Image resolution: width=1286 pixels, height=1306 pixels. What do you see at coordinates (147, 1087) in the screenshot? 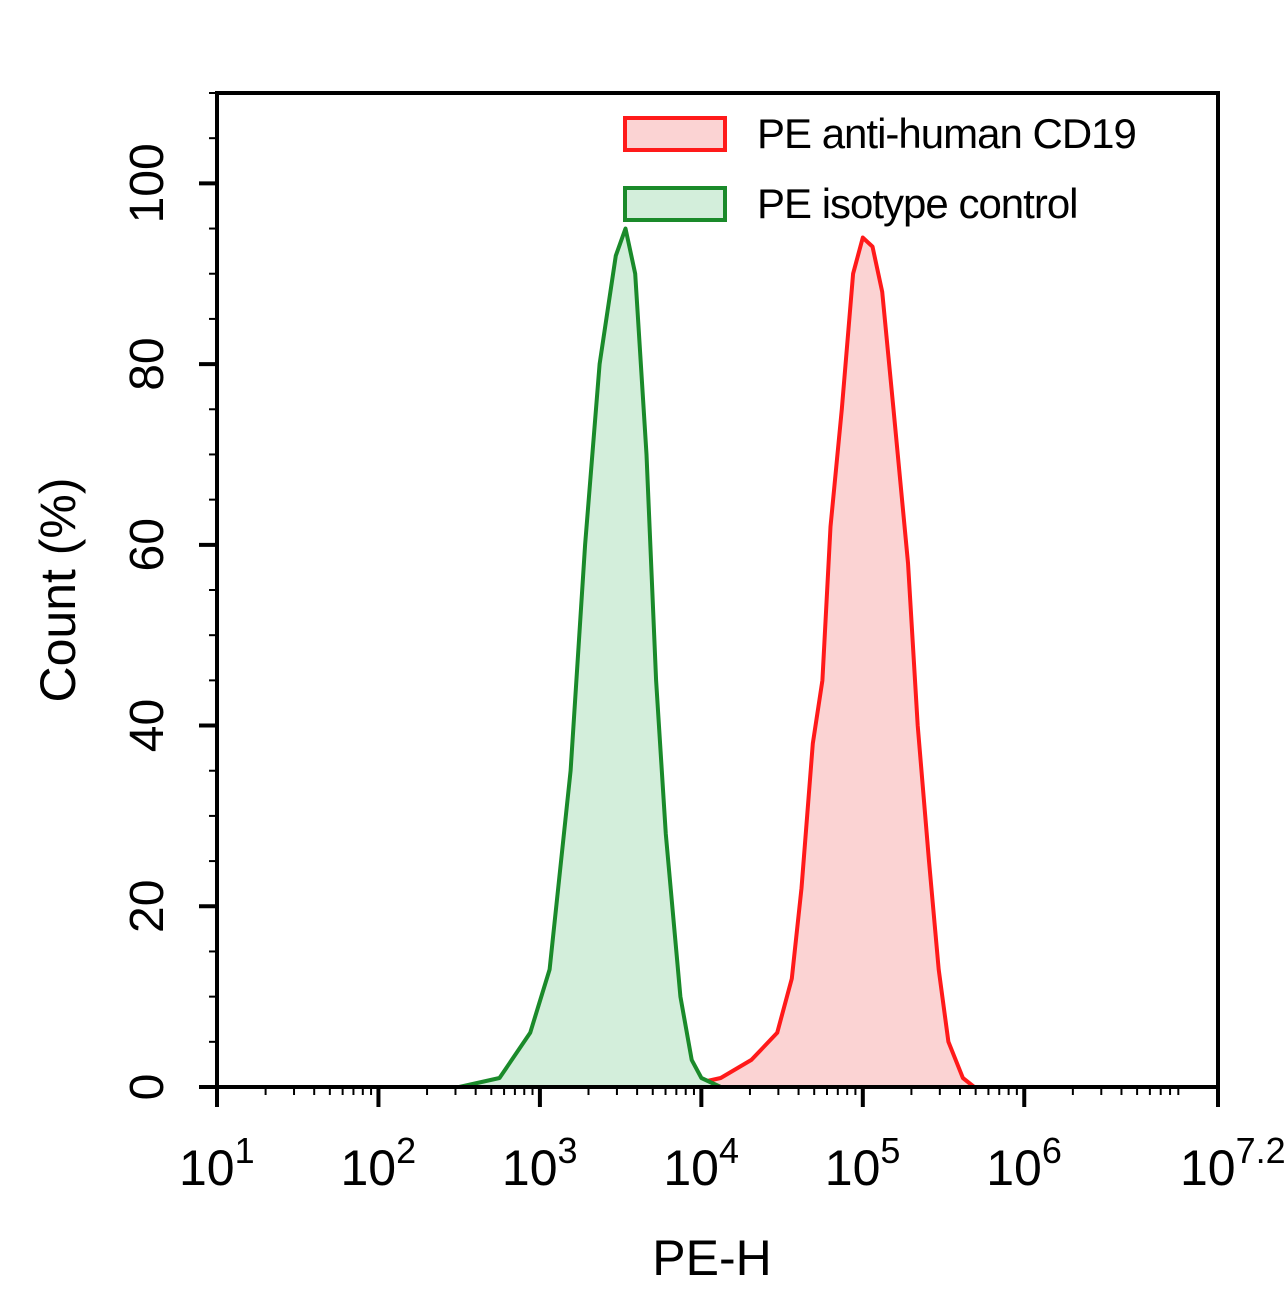
I see `y-tick-label: 0` at bounding box center [147, 1087].